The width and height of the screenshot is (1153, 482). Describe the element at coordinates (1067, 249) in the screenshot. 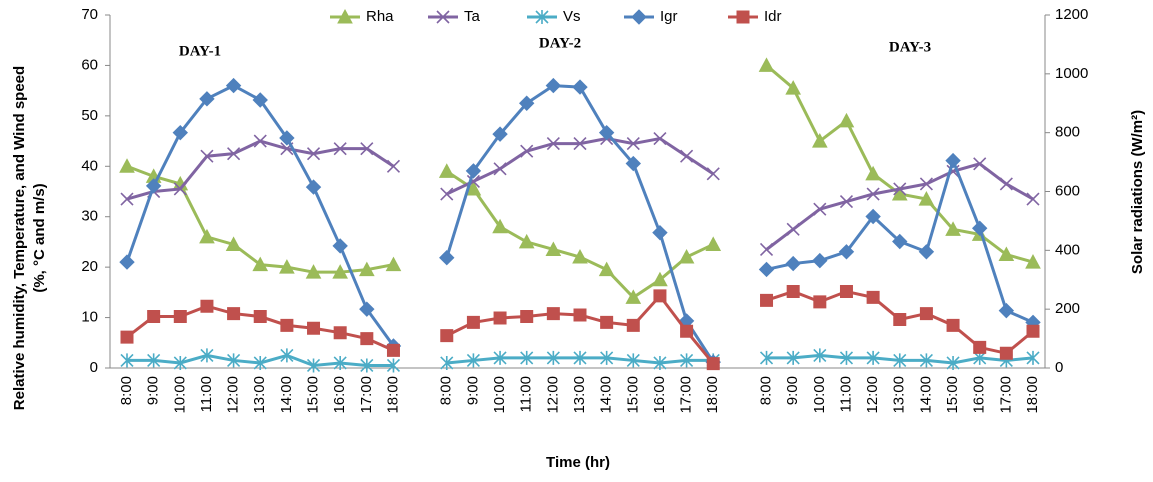

I see `y2-tick-label: 400` at that location.